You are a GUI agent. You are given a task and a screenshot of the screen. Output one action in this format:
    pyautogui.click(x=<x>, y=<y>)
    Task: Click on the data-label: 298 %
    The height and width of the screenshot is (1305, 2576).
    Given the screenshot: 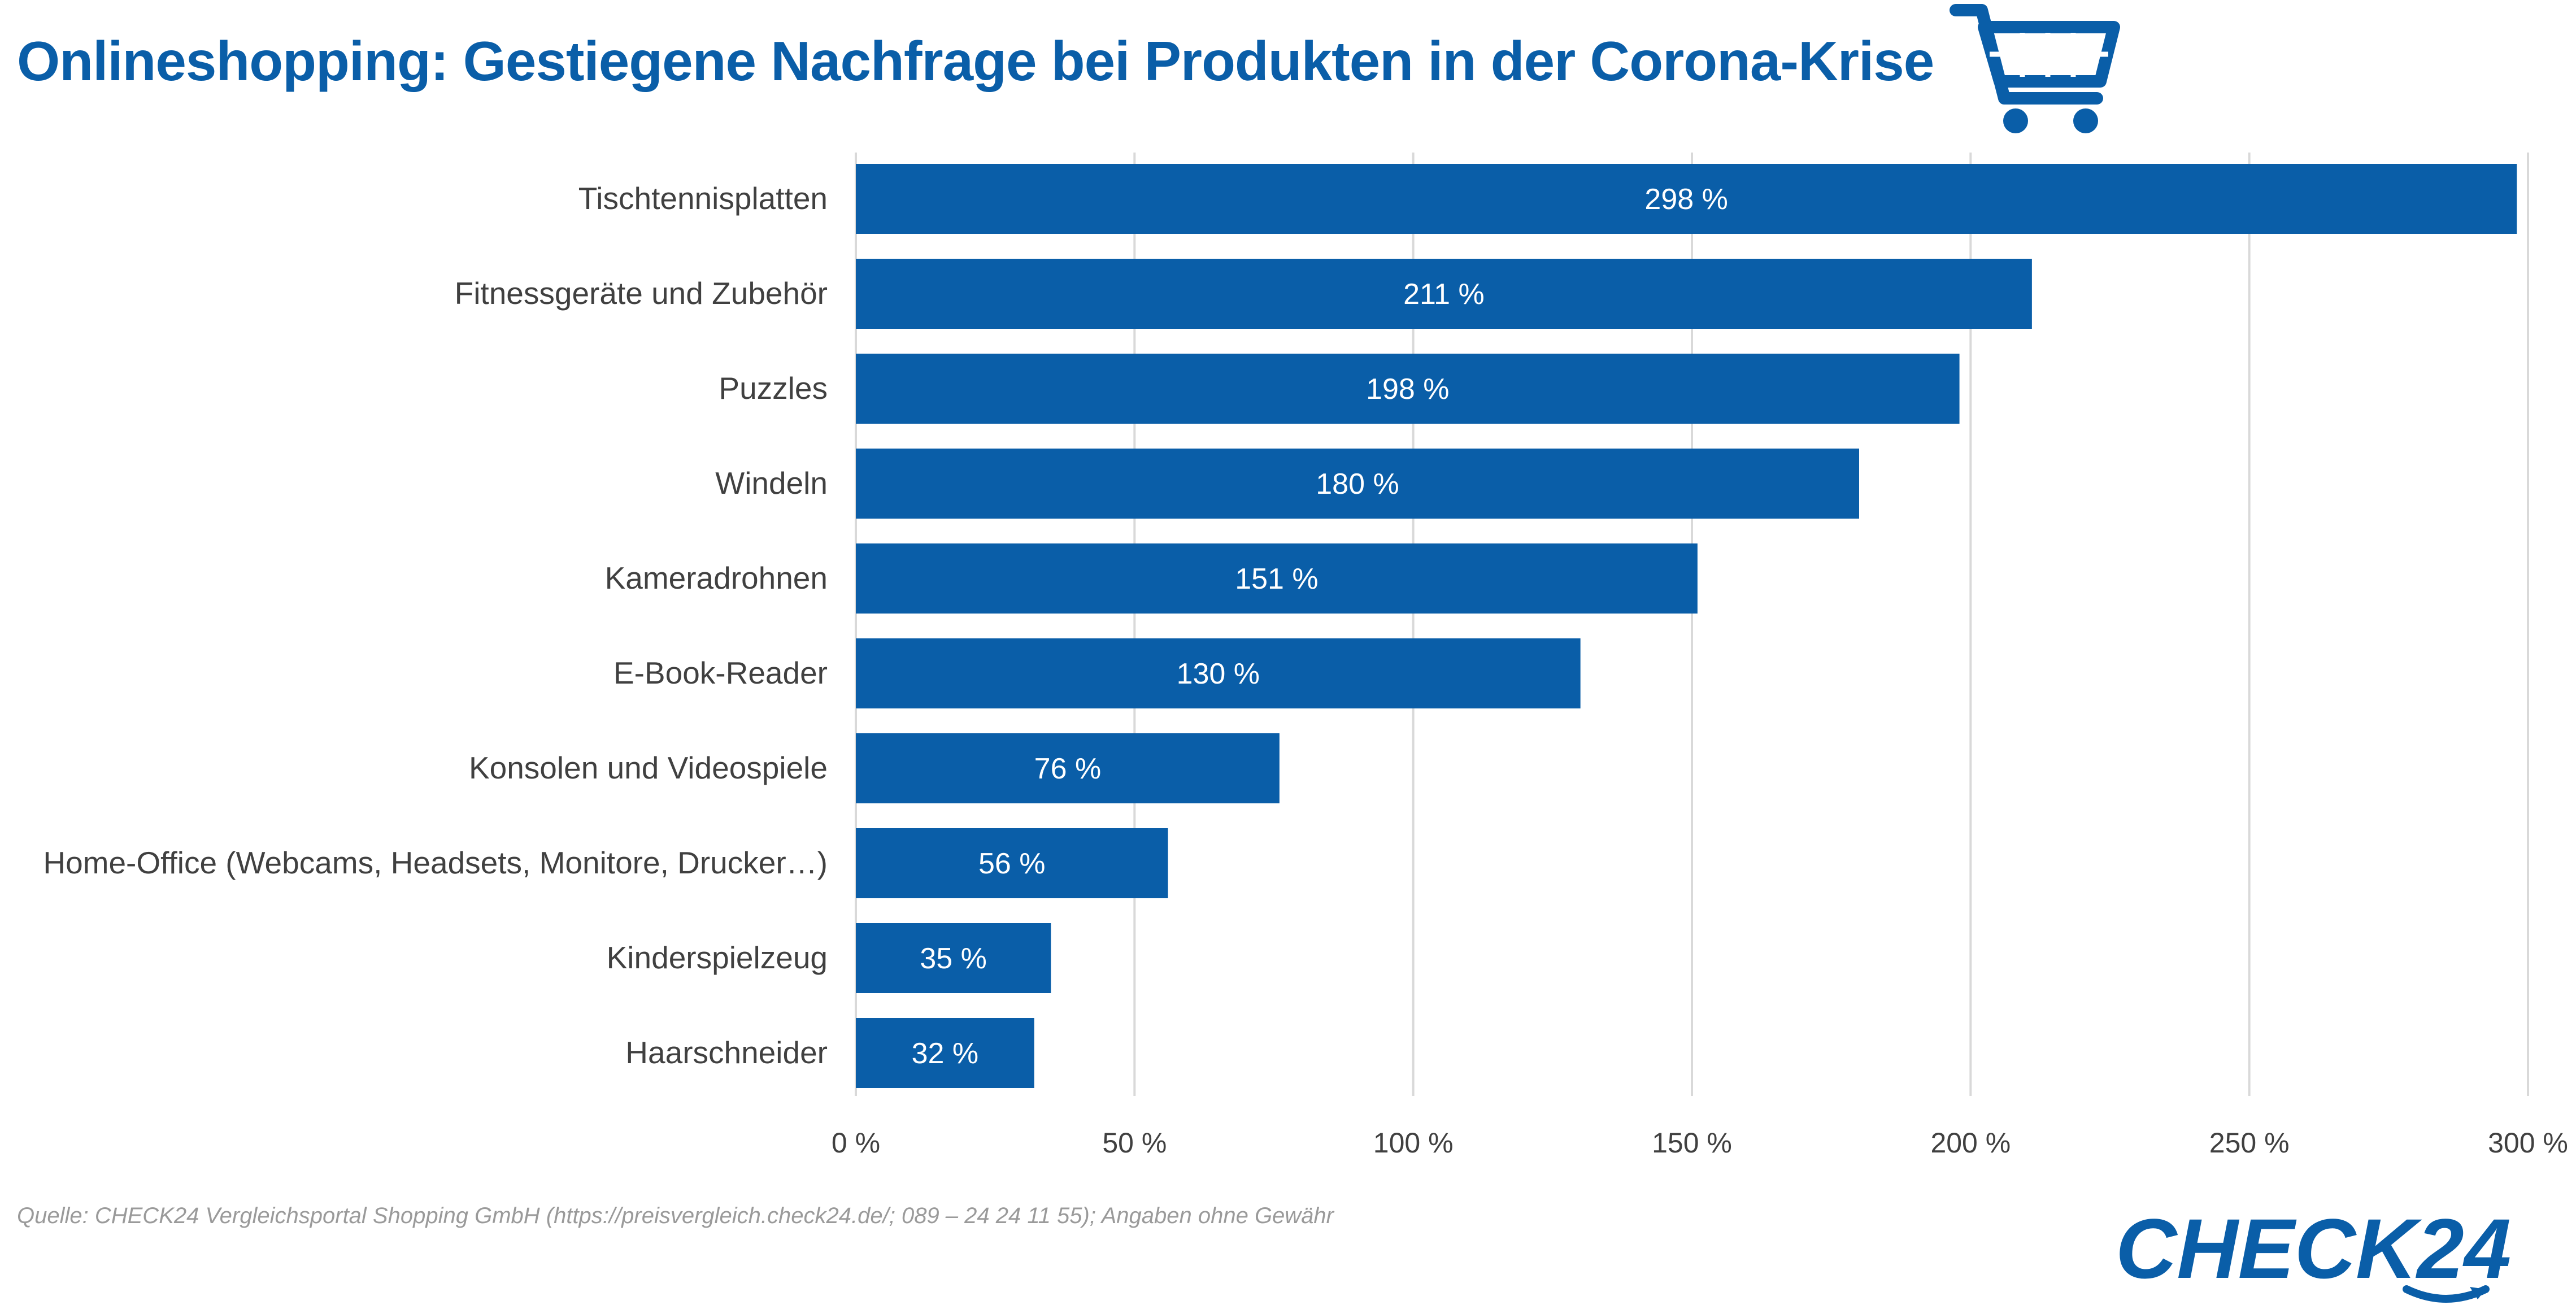 What is the action you would take?
    pyautogui.click(x=1686, y=200)
    